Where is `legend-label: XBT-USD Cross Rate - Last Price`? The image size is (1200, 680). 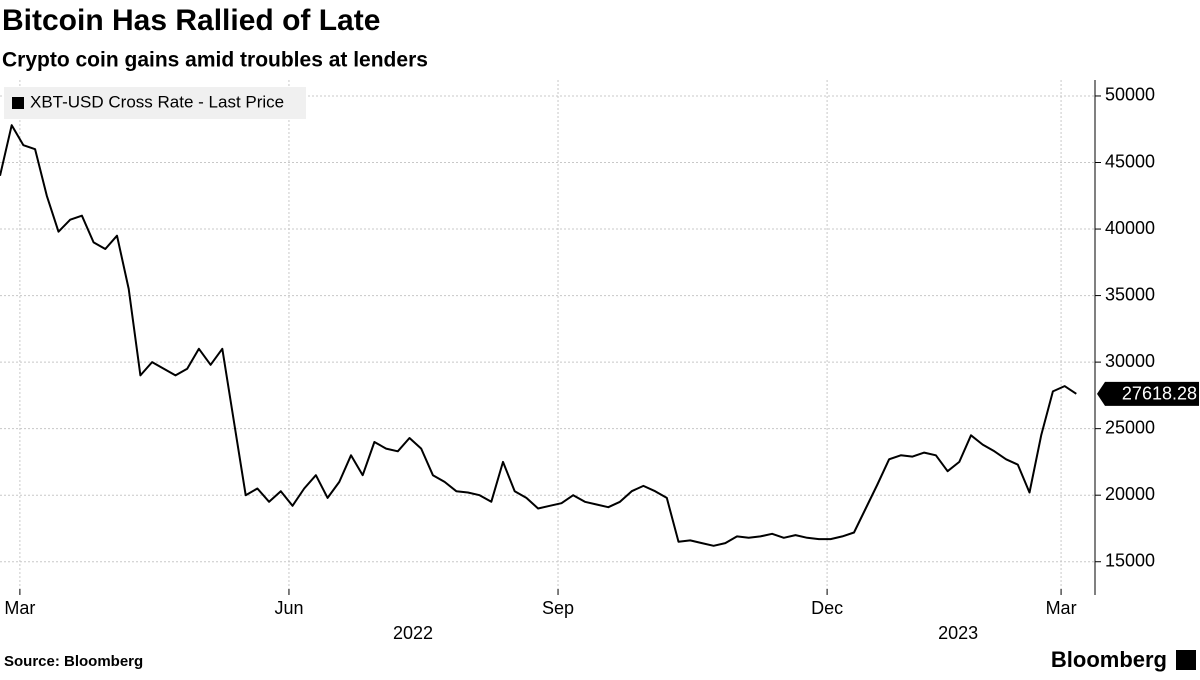
legend-label: XBT-USD Cross Rate - Last Price is located at coordinates (157, 101).